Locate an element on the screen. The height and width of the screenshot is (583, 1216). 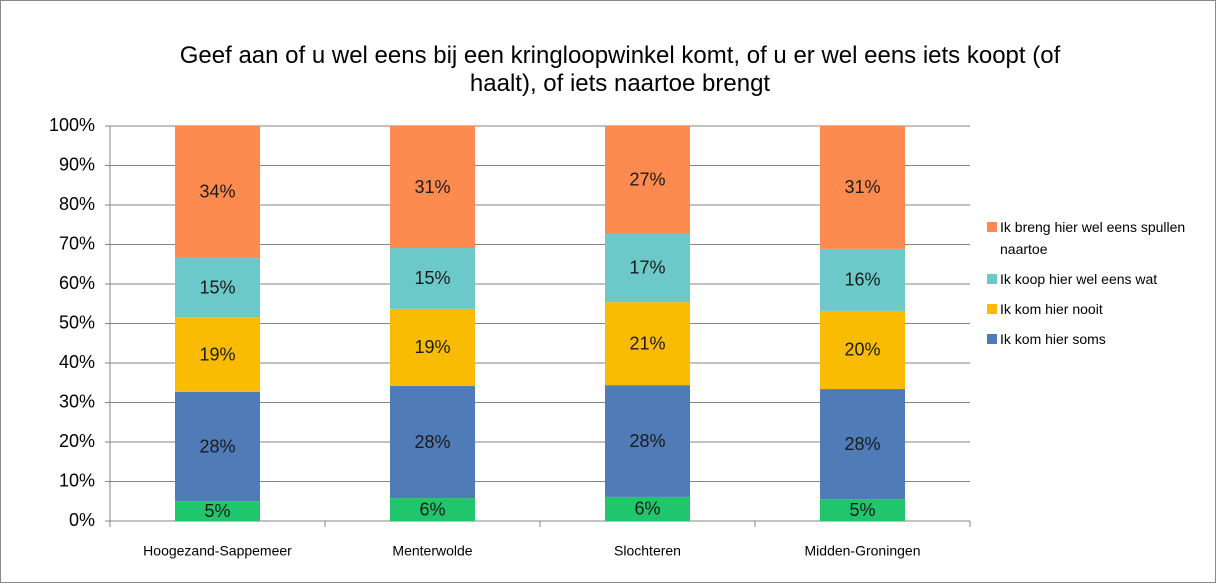
y-tick-label: 0% is located at coordinates (82, 520).